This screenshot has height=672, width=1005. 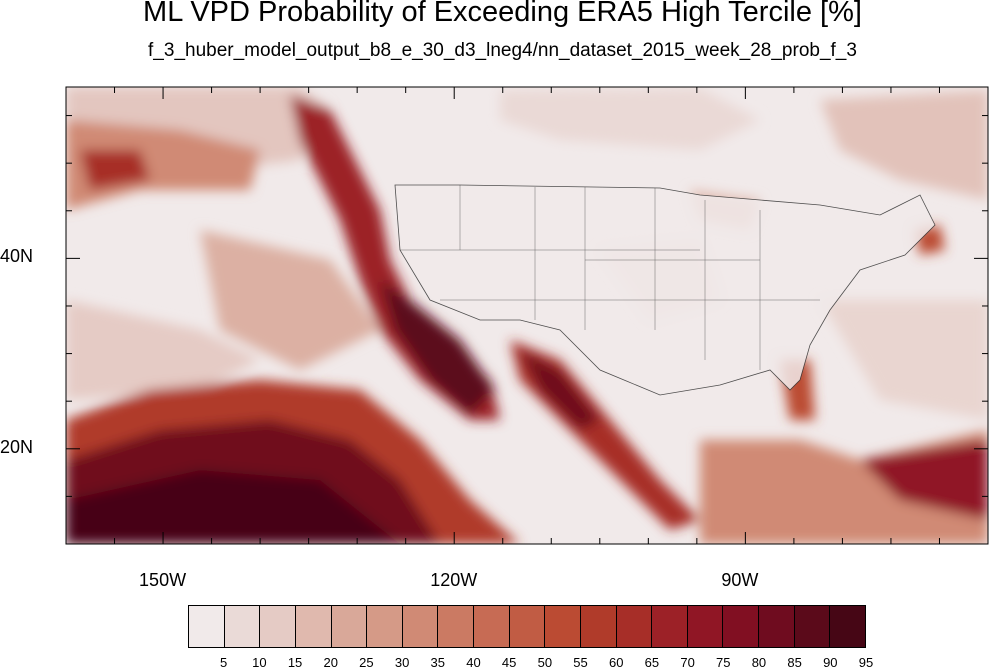 What do you see at coordinates (687, 662) in the screenshot?
I see `colorbar-label: 70` at bounding box center [687, 662].